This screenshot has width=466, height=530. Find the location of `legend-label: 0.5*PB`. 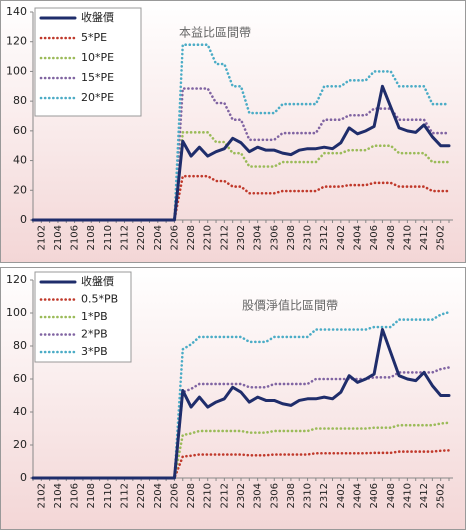

legend-label: 0.5*PB is located at coordinates (99, 299).